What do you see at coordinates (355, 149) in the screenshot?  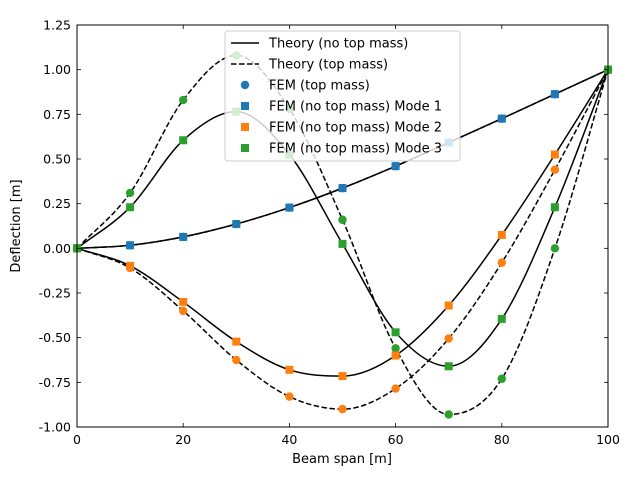 I see `legend-label: FEM (no top mass) Mode 3` at bounding box center [355, 149].